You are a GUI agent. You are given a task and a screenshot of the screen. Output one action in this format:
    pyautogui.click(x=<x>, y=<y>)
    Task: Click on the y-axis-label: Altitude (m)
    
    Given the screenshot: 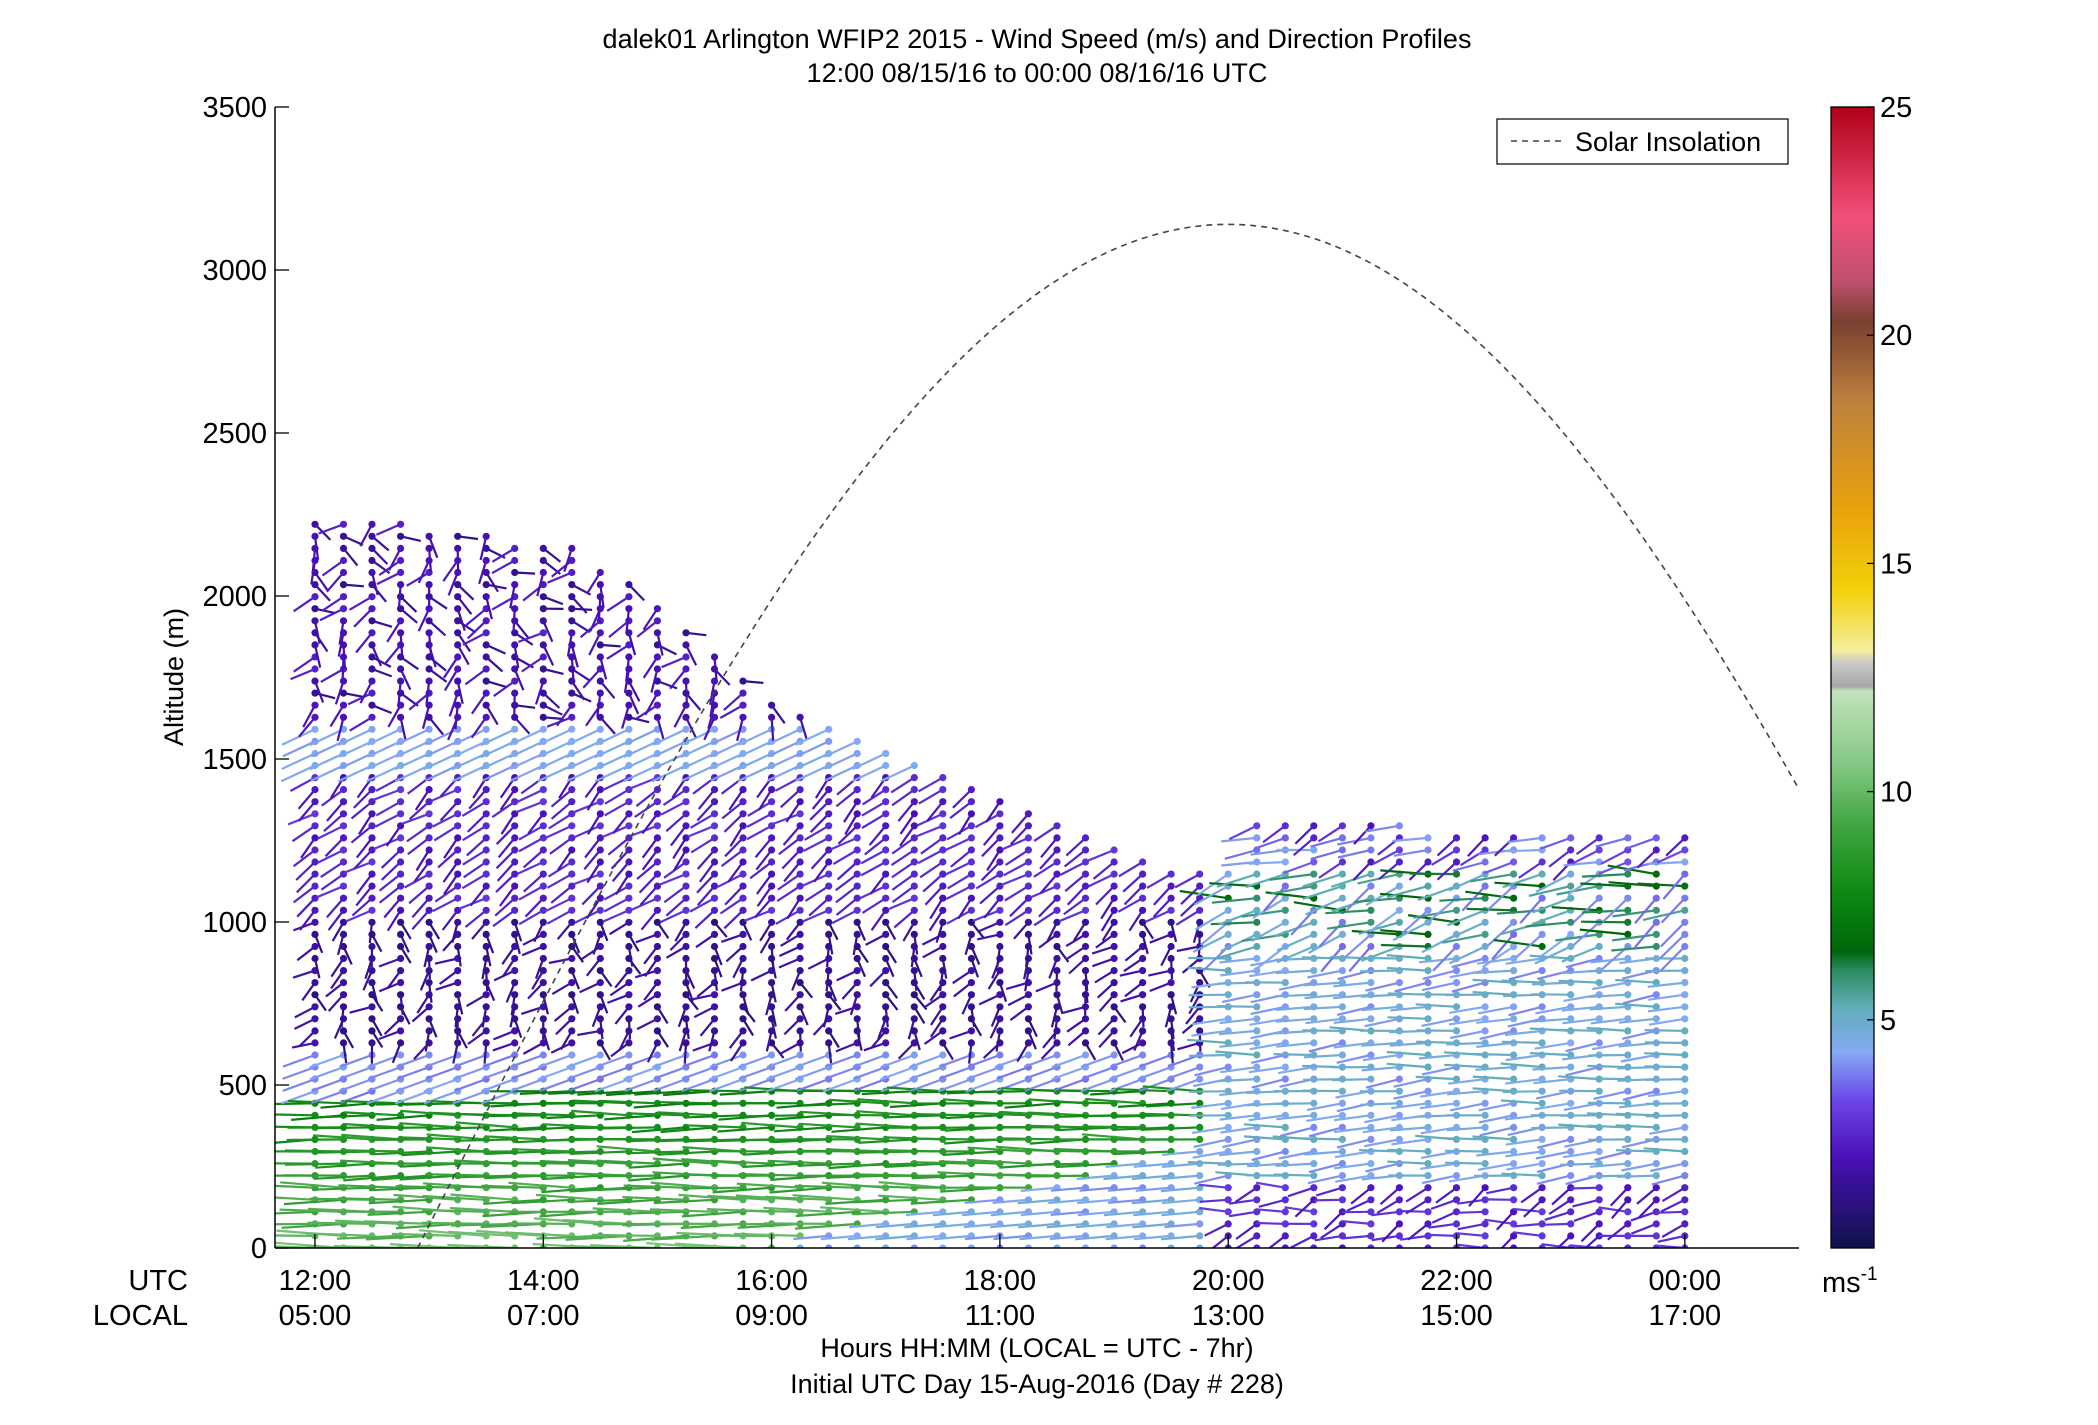 What is the action you would take?
    pyautogui.click(x=174, y=677)
    